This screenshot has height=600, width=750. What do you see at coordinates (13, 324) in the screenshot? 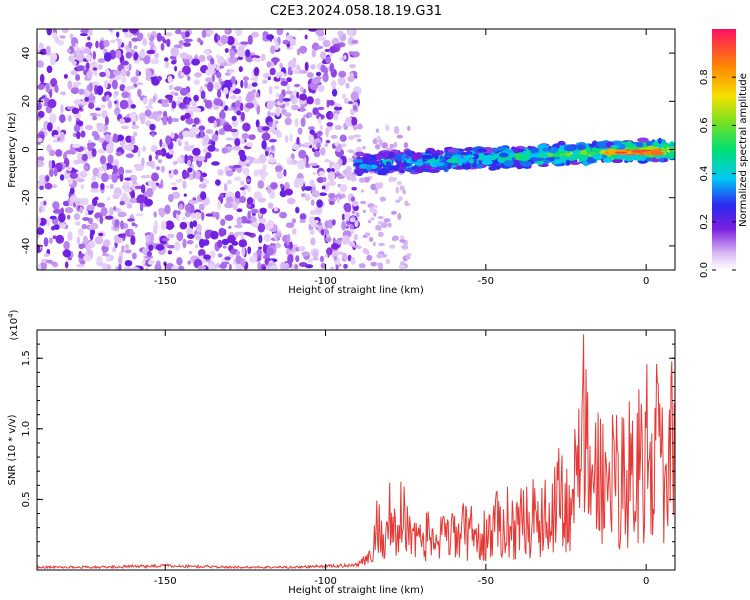
I see `snr-exponent-label: (x104)` at bounding box center [13, 324].